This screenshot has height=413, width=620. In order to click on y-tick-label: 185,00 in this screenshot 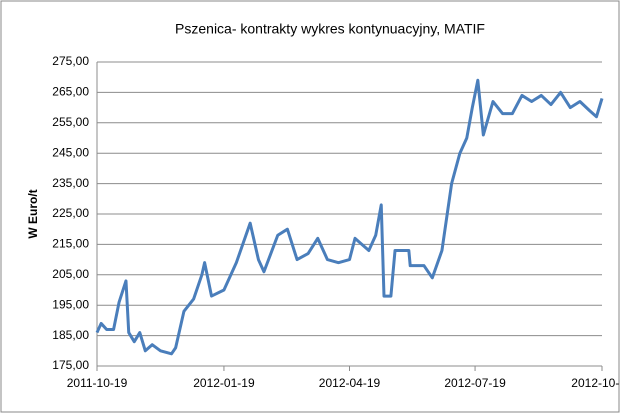, I will do `click(70, 335)`.